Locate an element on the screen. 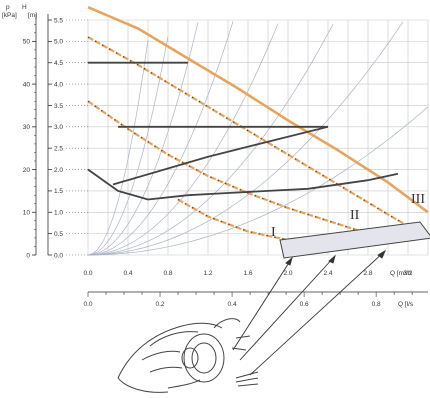 This screenshot has height=398, width=430. x-tick-label-ls: 0.8 is located at coordinates (376, 304).